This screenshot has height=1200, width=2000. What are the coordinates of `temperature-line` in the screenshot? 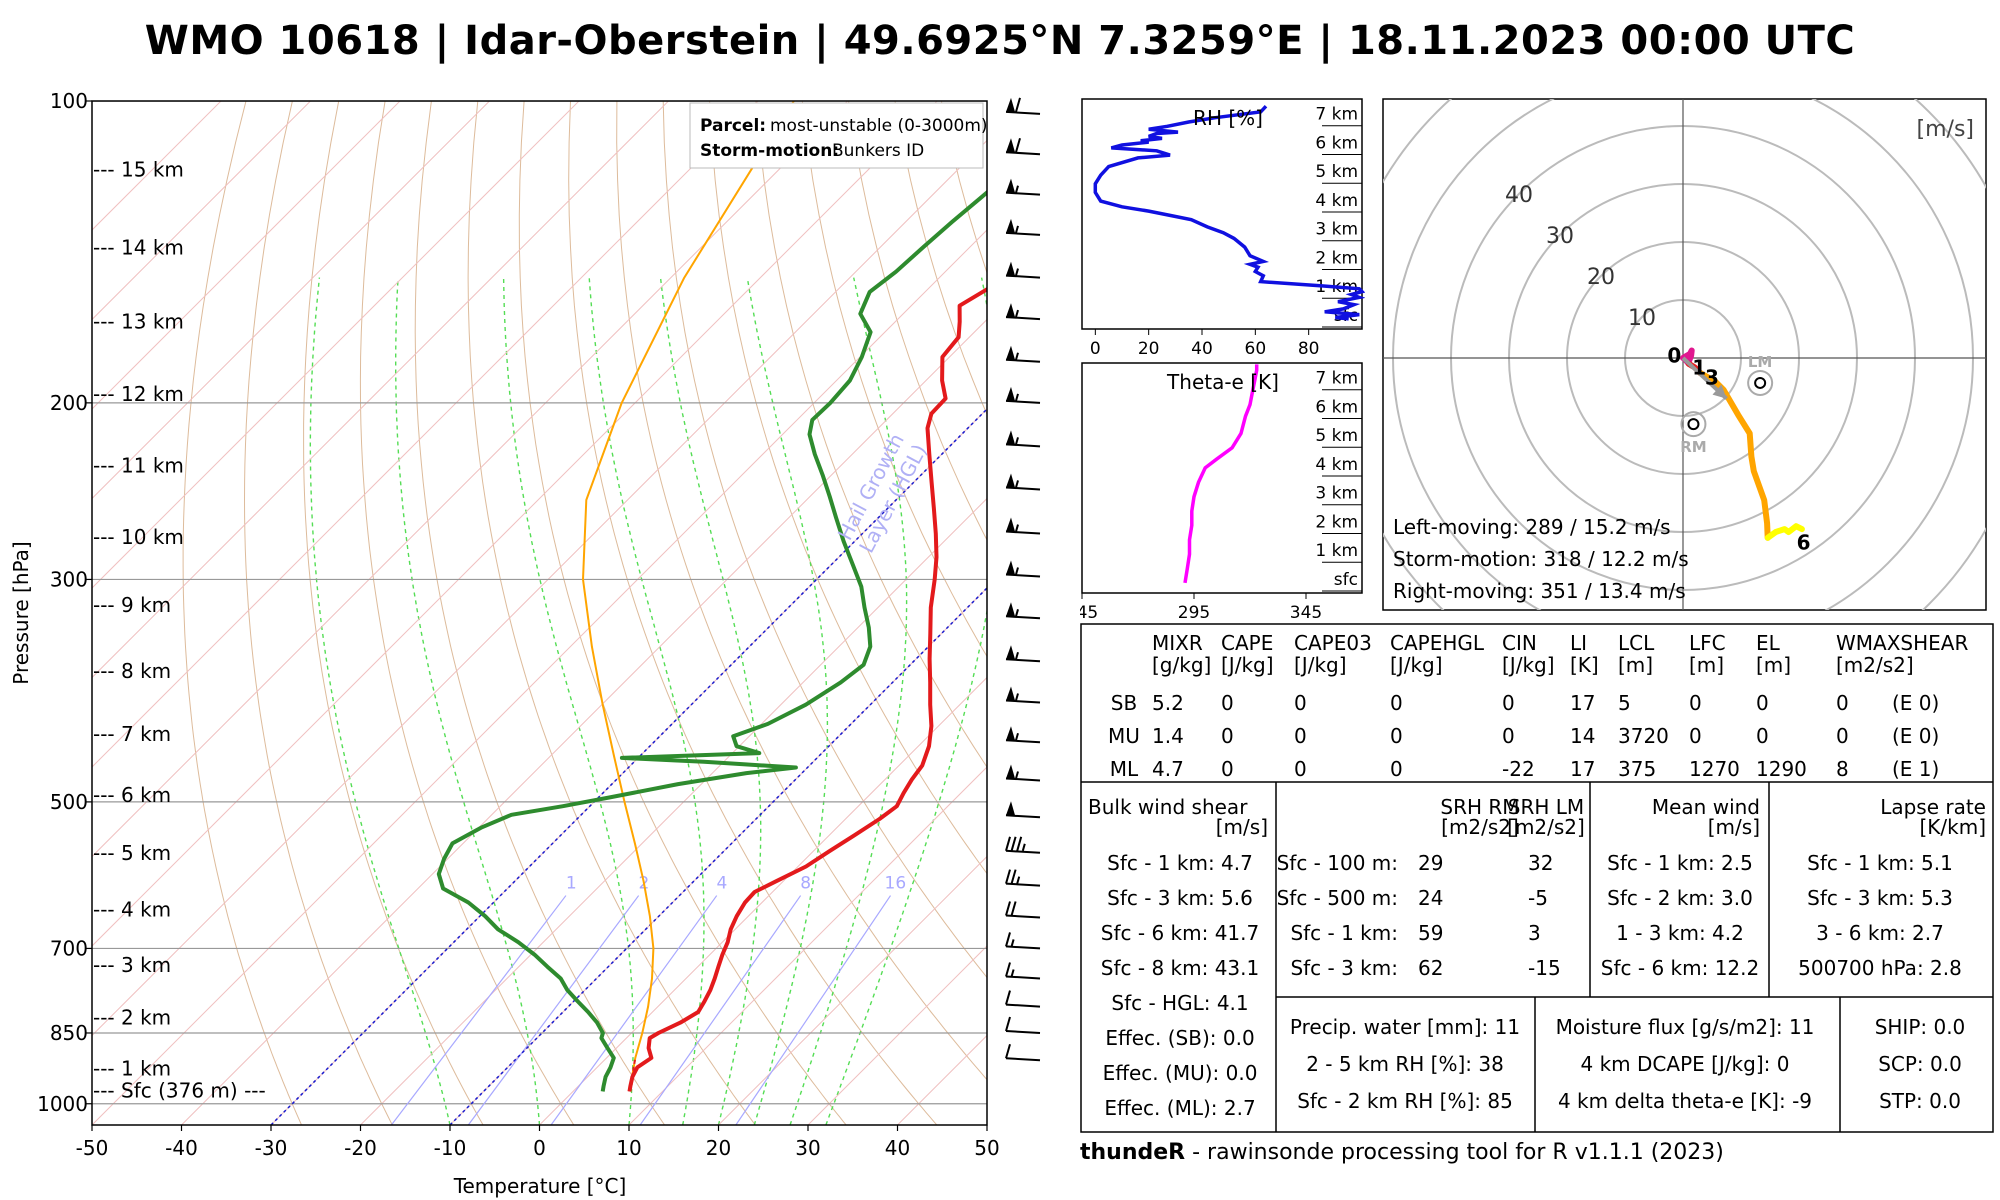 It's located at (807, 689).